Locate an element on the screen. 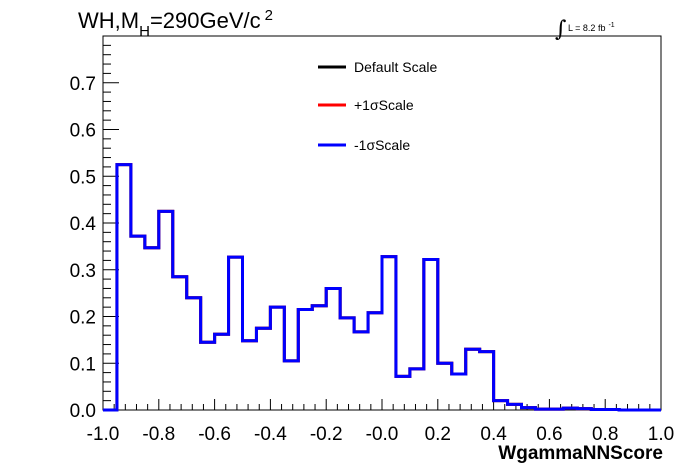 The height and width of the screenshot is (472, 696). y-tick-label: 0.0 is located at coordinates (83, 411).